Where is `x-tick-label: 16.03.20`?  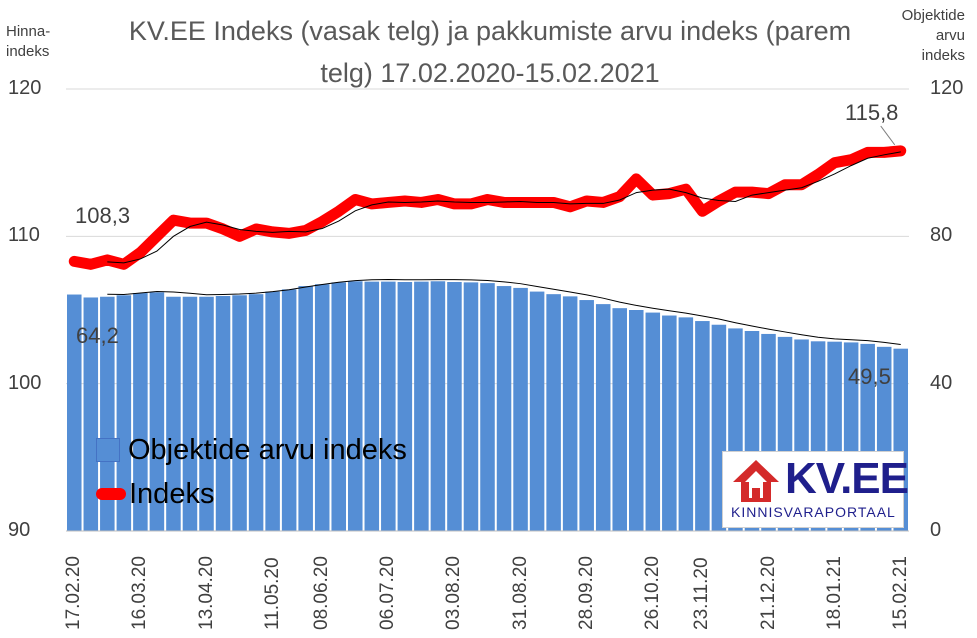
x-tick-label: 16.03.20 is located at coordinates (140, 593).